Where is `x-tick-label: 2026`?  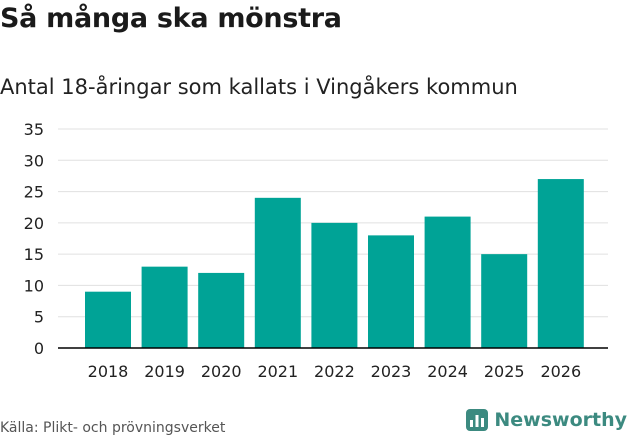 x-tick-label: 2026 is located at coordinates (560, 371).